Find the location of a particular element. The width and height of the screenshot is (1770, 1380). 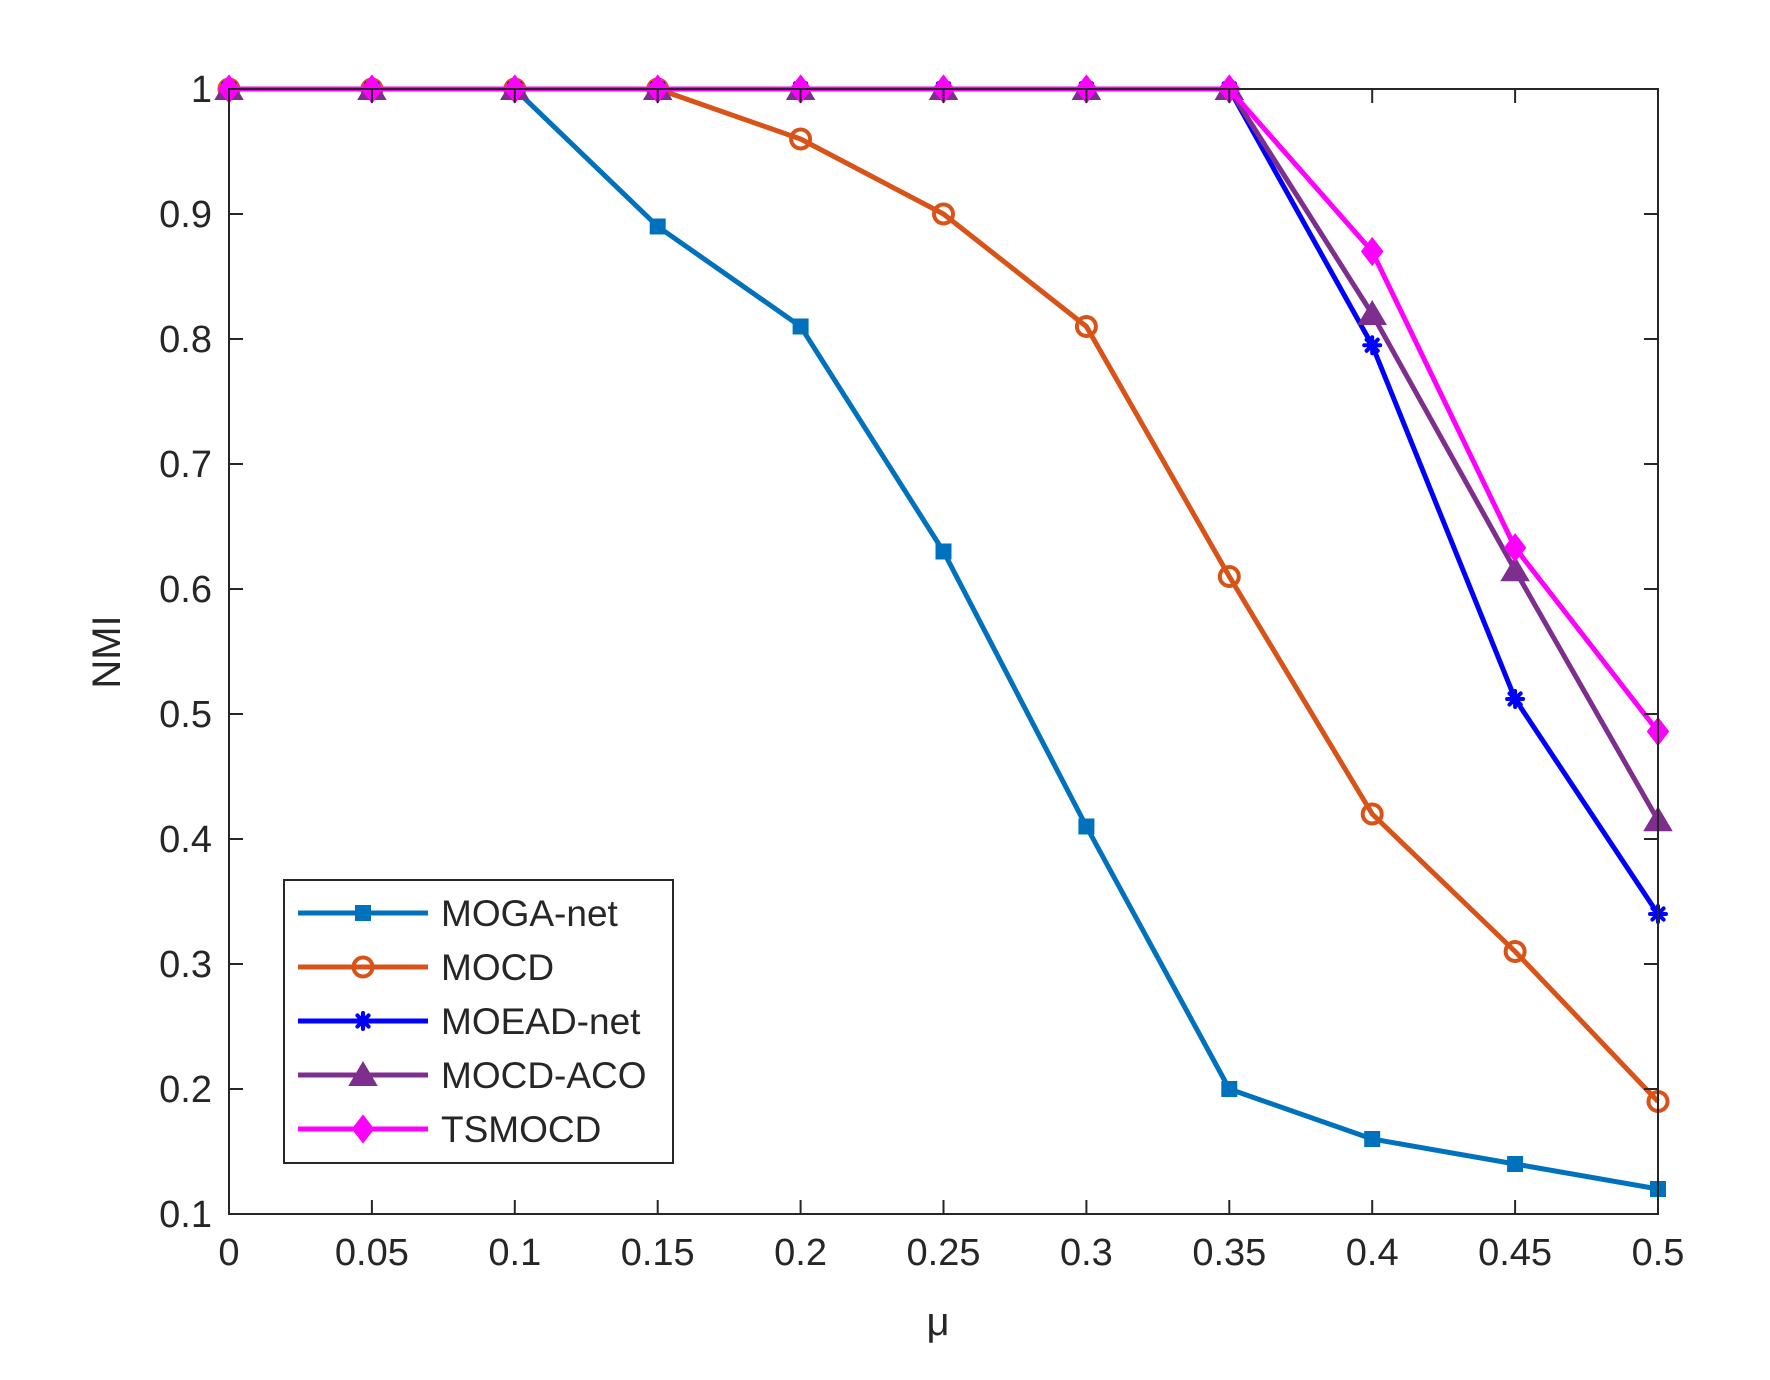

x-tick-label: 0.5 is located at coordinates (1658, 1253).